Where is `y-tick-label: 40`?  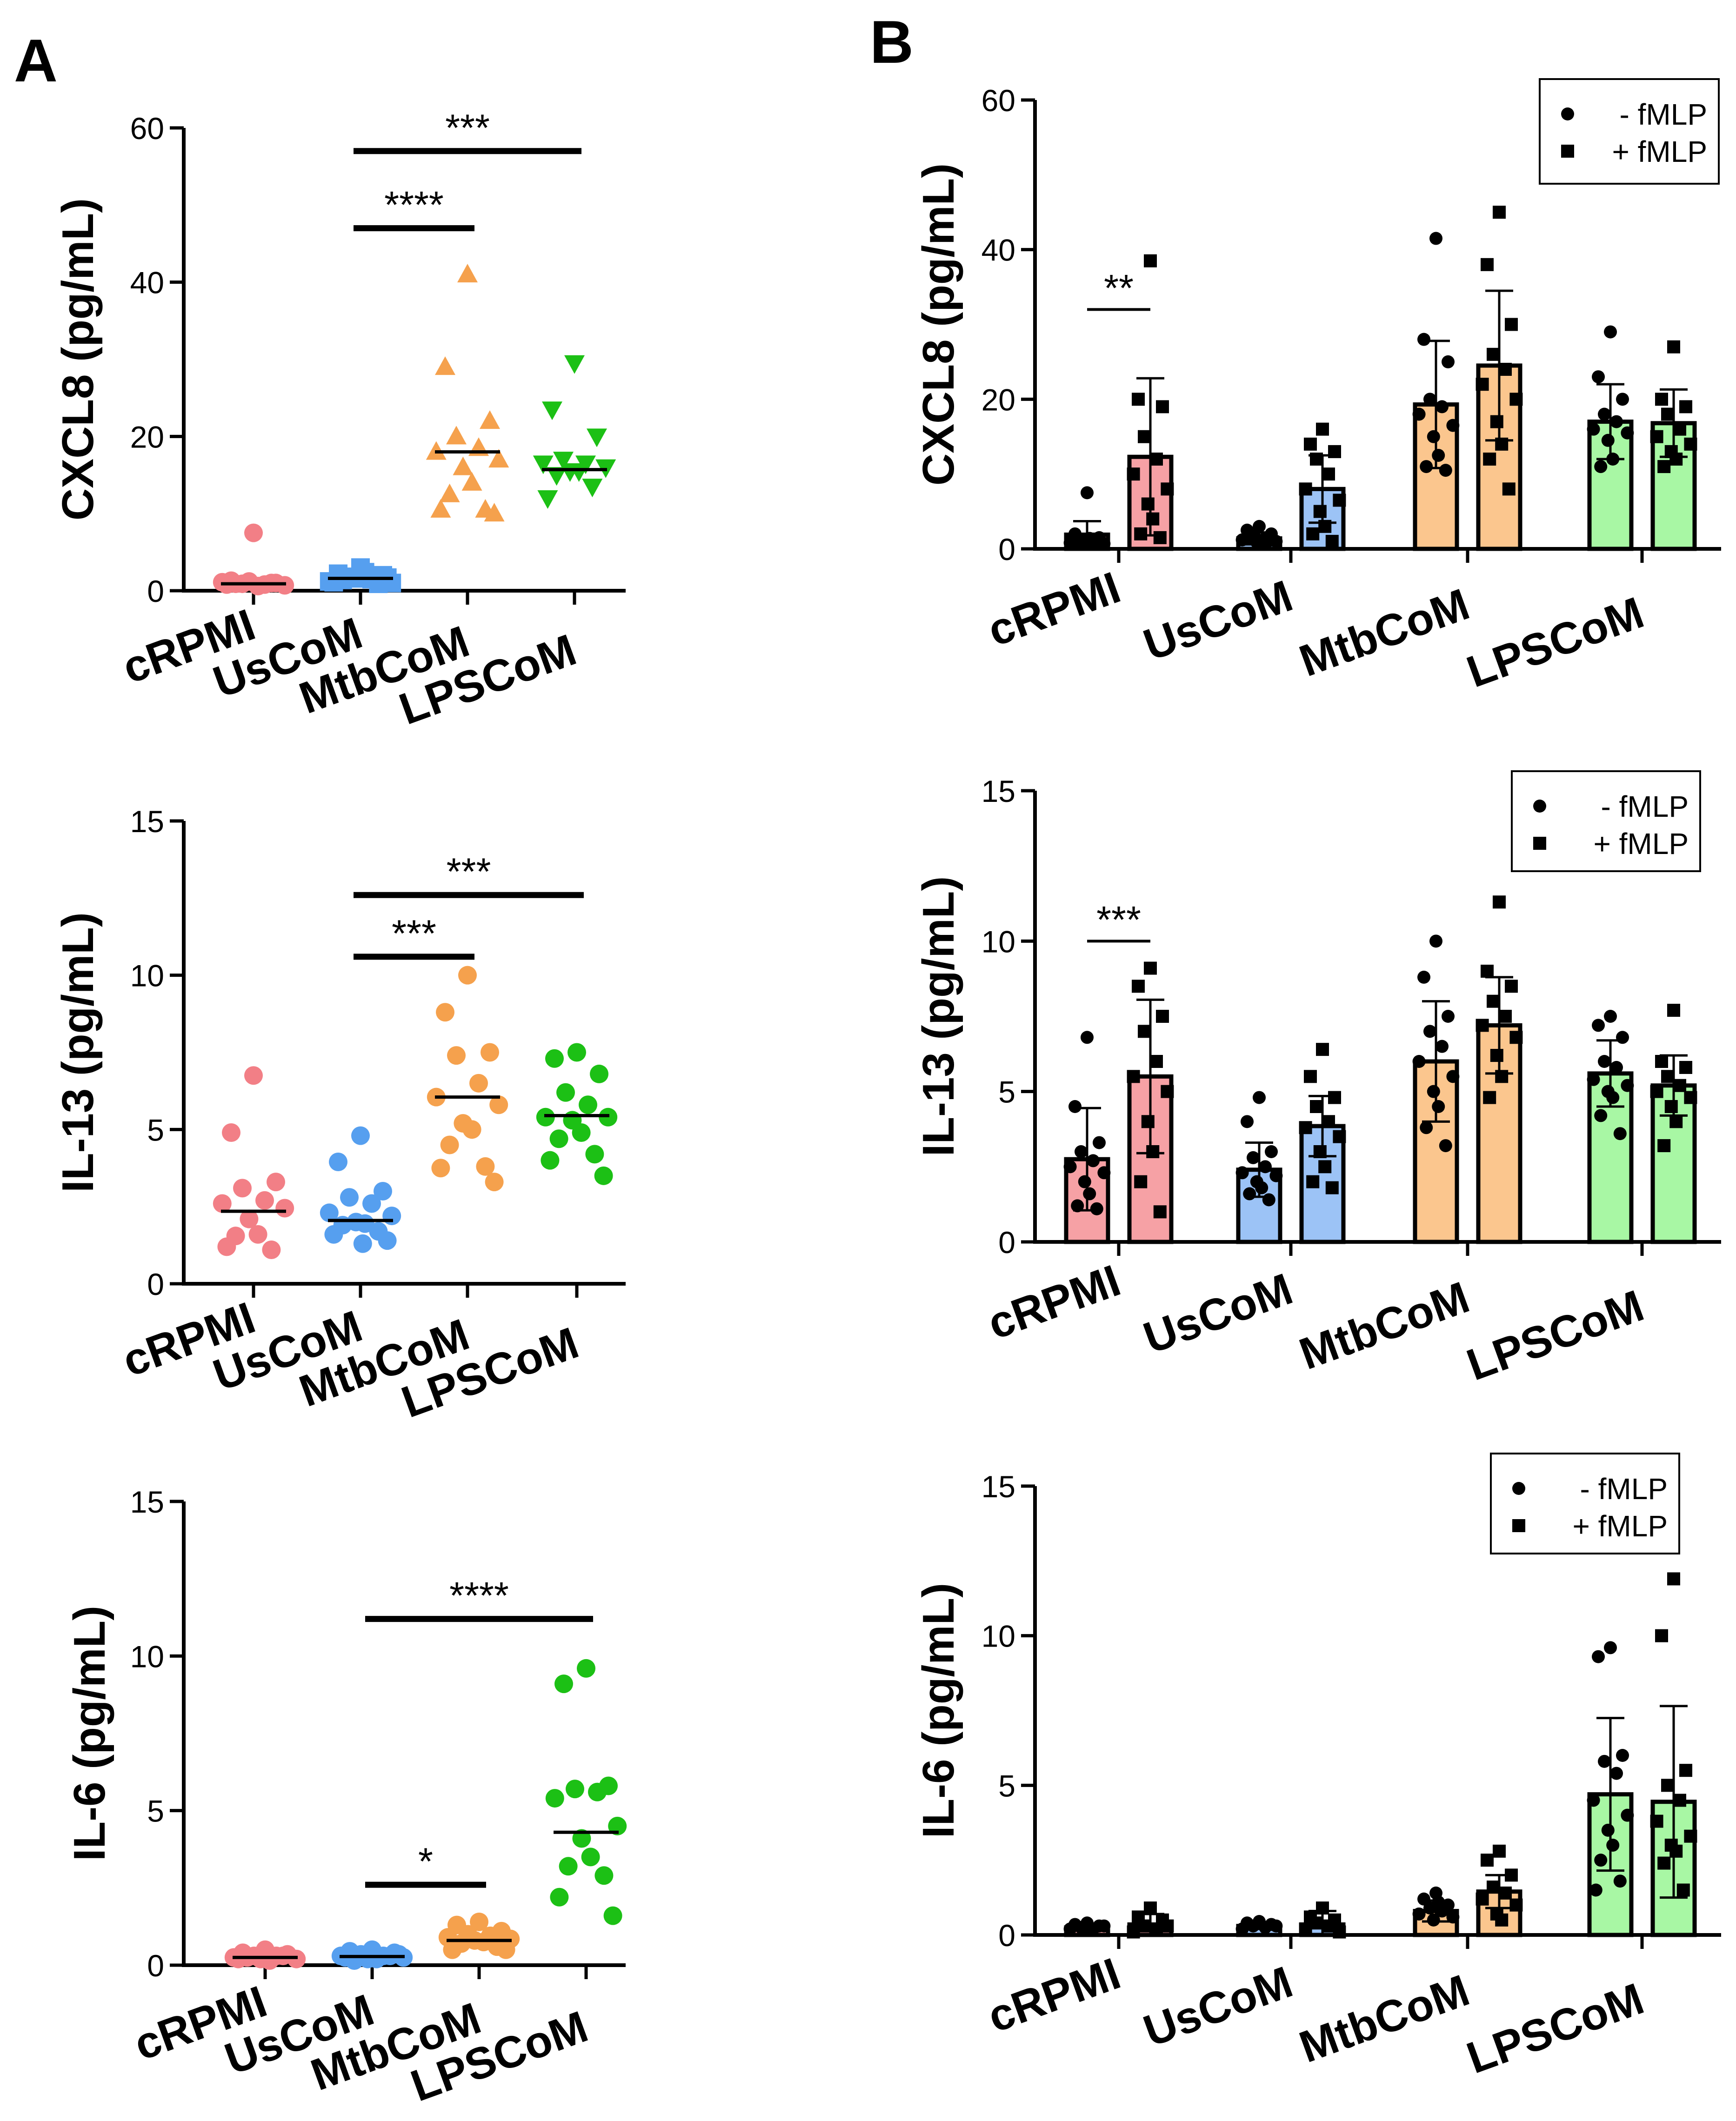 y-tick-label: 40 is located at coordinates (998, 250).